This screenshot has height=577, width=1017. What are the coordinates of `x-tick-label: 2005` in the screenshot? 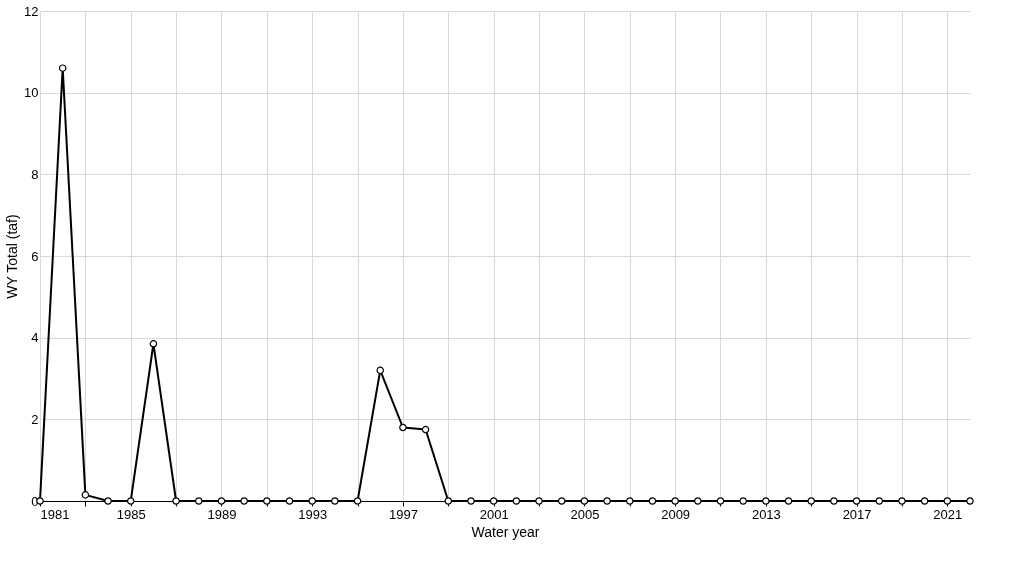 It's located at (585, 514).